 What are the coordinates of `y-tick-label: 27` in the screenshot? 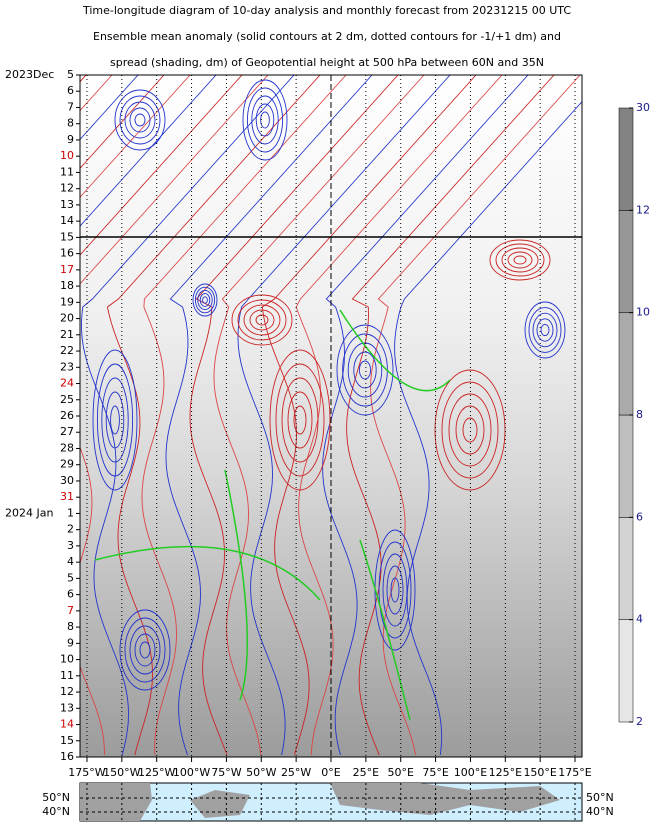 It's located at (67, 431).